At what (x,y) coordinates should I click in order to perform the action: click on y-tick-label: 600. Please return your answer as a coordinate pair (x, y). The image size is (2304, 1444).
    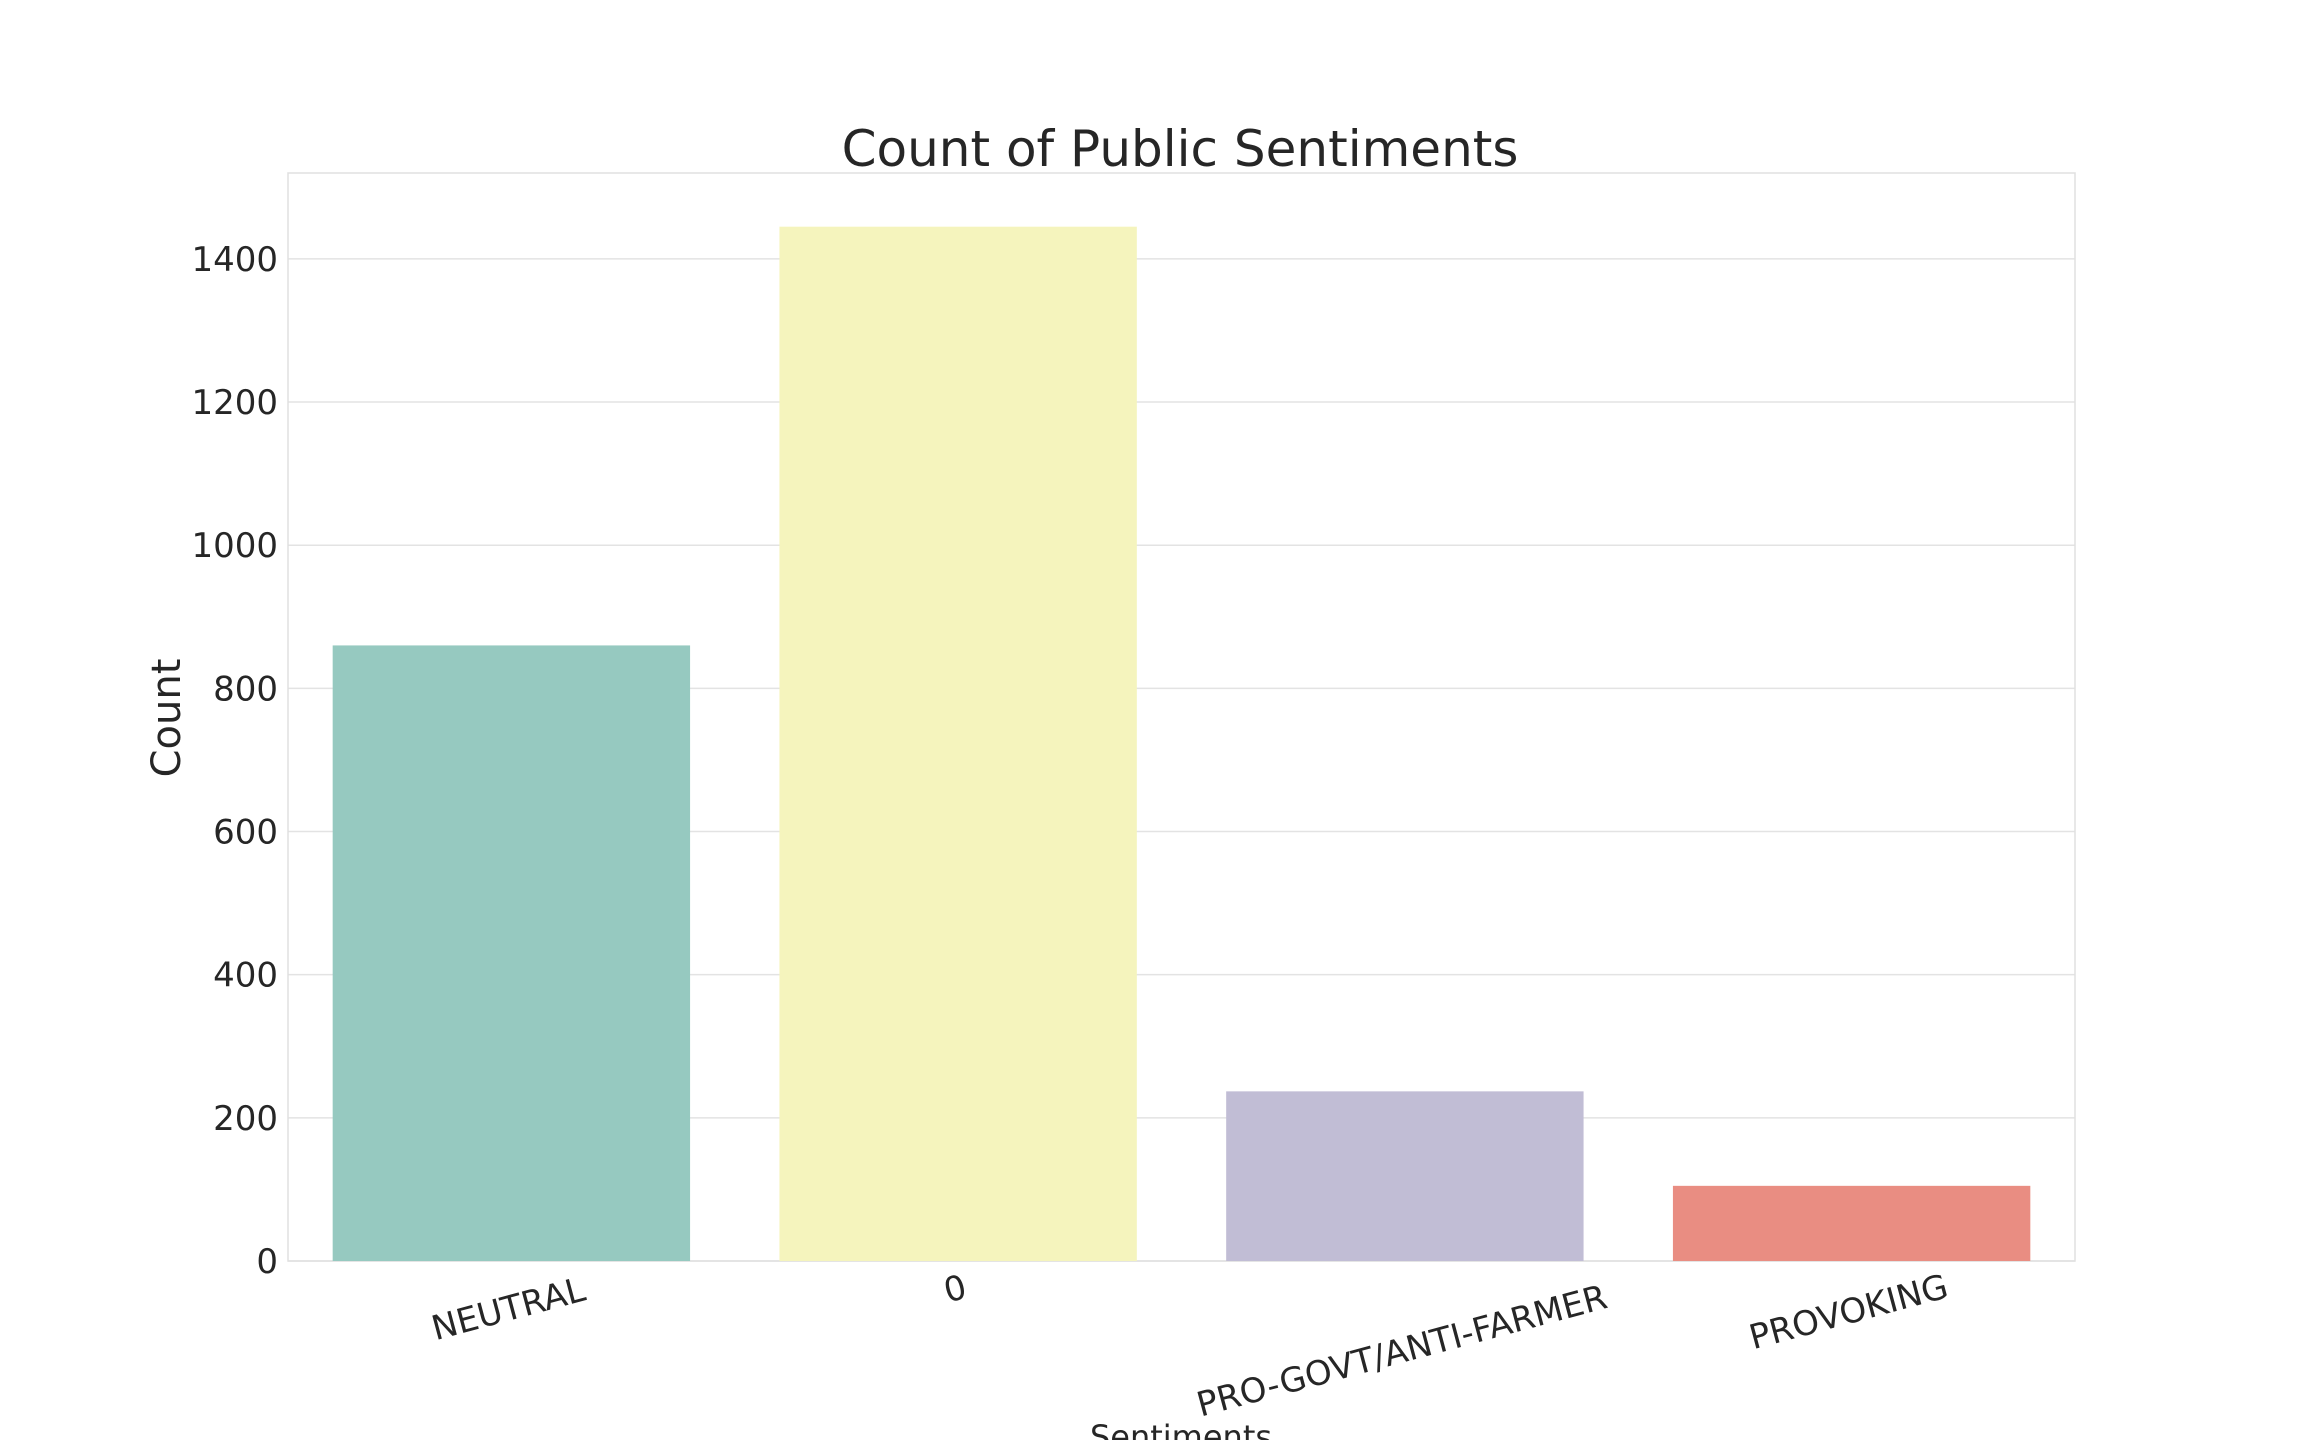
    Looking at the image, I should click on (245, 833).